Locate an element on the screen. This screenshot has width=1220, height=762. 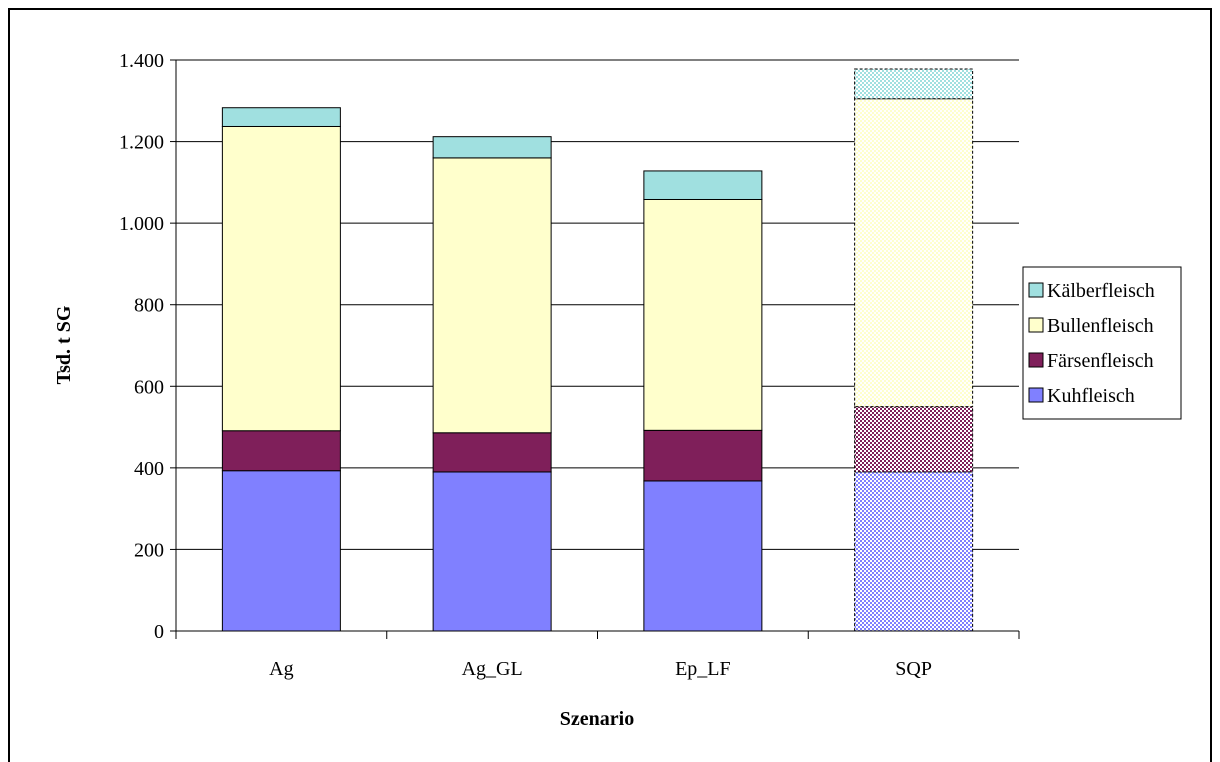
bar-ep-lf-farsenfleisch is located at coordinates (703, 455).